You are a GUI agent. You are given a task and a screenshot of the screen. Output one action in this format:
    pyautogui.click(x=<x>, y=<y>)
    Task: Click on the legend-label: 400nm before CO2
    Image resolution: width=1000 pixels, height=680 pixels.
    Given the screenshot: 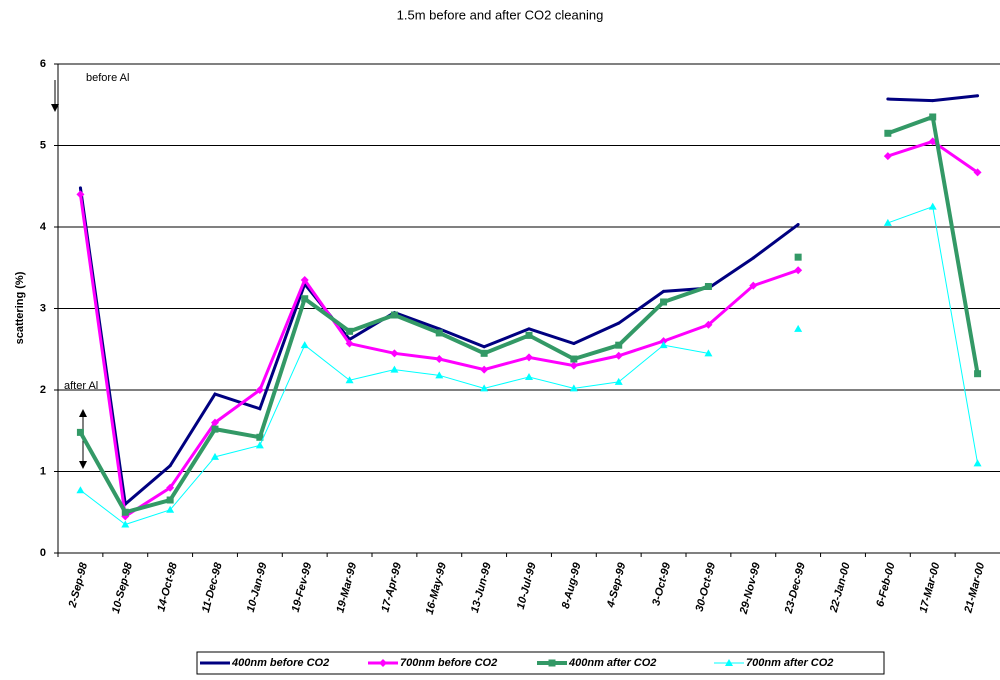 What is the action you would take?
    pyautogui.click(x=280, y=663)
    